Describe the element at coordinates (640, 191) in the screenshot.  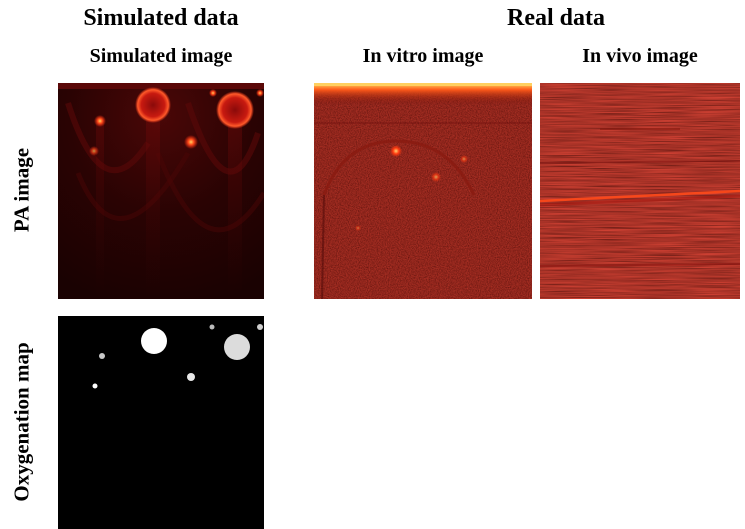
I see `in-vivo-pa-image` at that location.